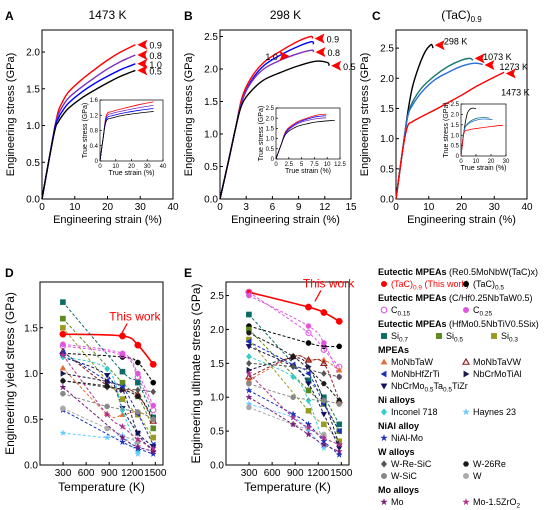 The height and width of the screenshot is (510, 554). What do you see at coordinates (429, 387) in the screenshot?
I see `legend-label: NbCrMo0.5​Ta0.5​TiZr` at bounding box center [429, 387].